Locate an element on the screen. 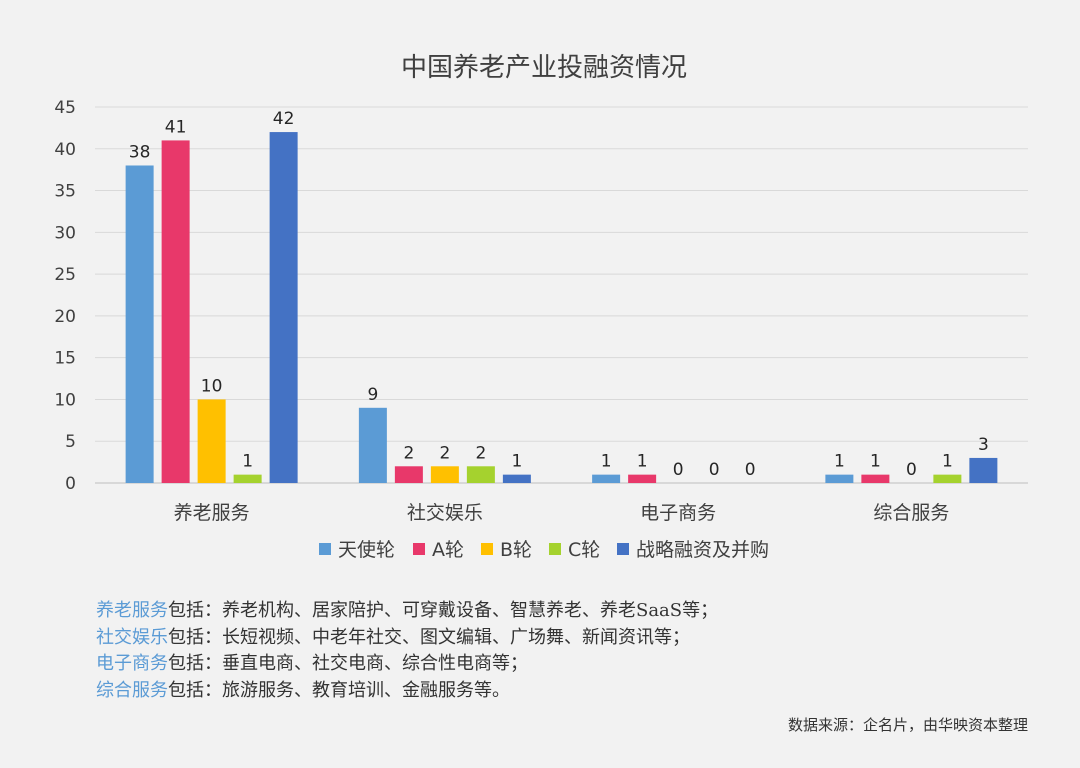 Image resolution: width=1080 pixels, height=768 pixels. data-label: 41 is located at coordinates (176, 127).